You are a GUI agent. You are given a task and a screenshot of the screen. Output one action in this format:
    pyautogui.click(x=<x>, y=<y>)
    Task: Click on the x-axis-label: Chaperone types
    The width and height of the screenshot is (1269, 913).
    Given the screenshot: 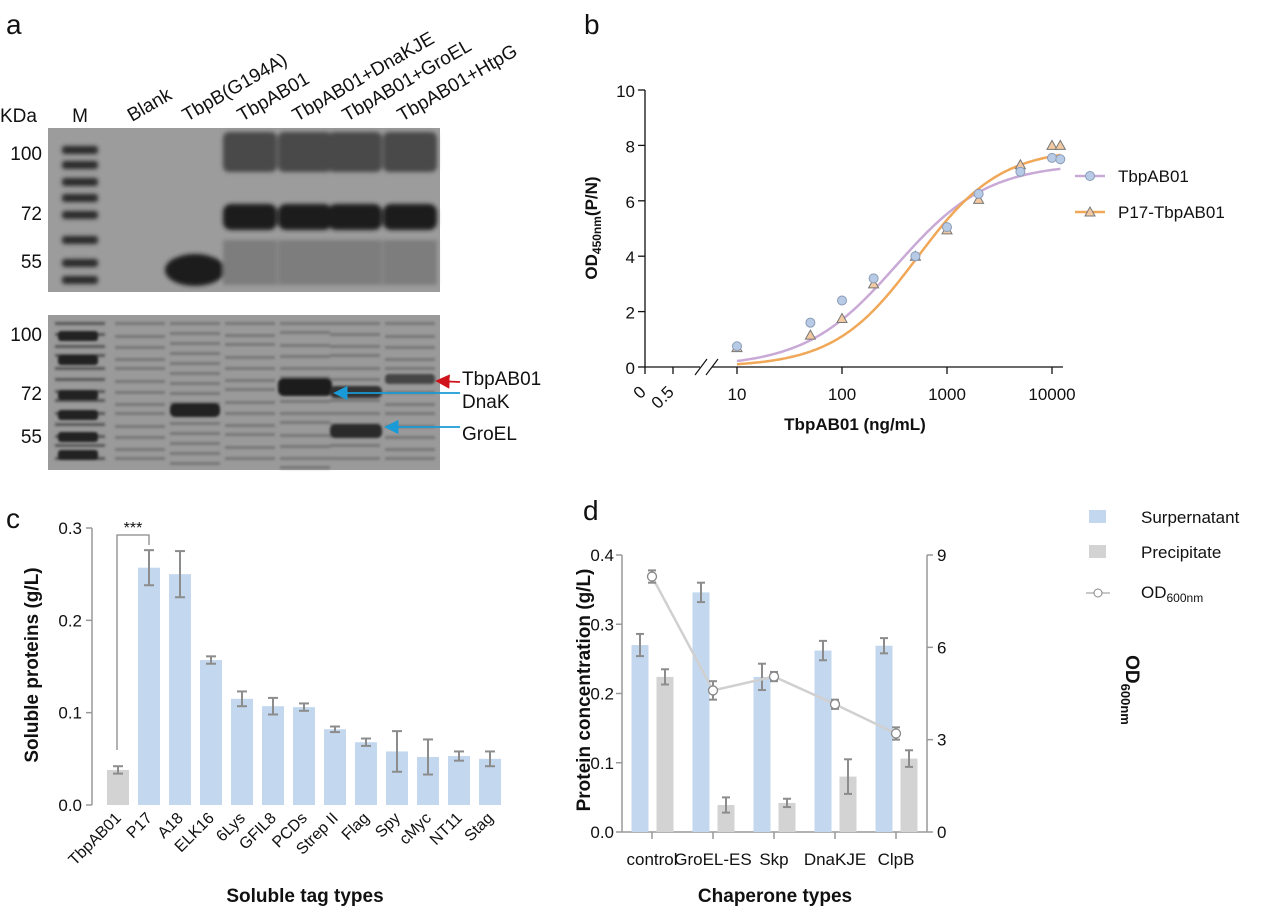 What is the action you would take?
    pyautogui.click(x=775, y=896)
    